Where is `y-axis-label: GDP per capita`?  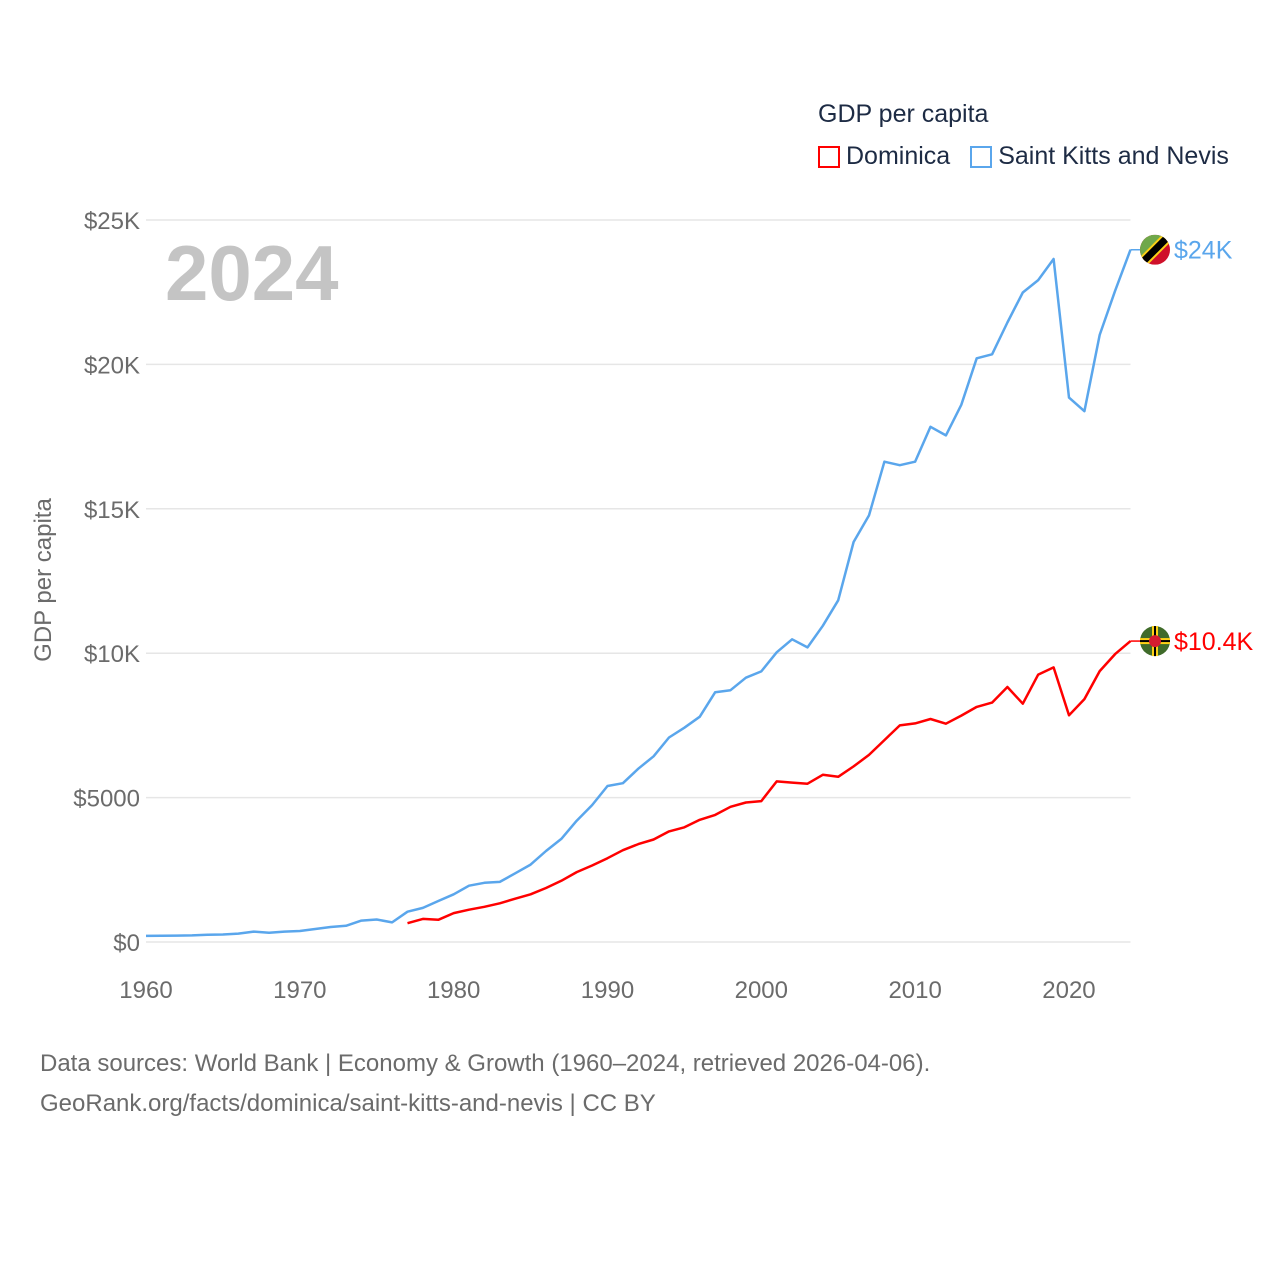
y-axis-label: GDP per capita is located at coordinates (43, 580).